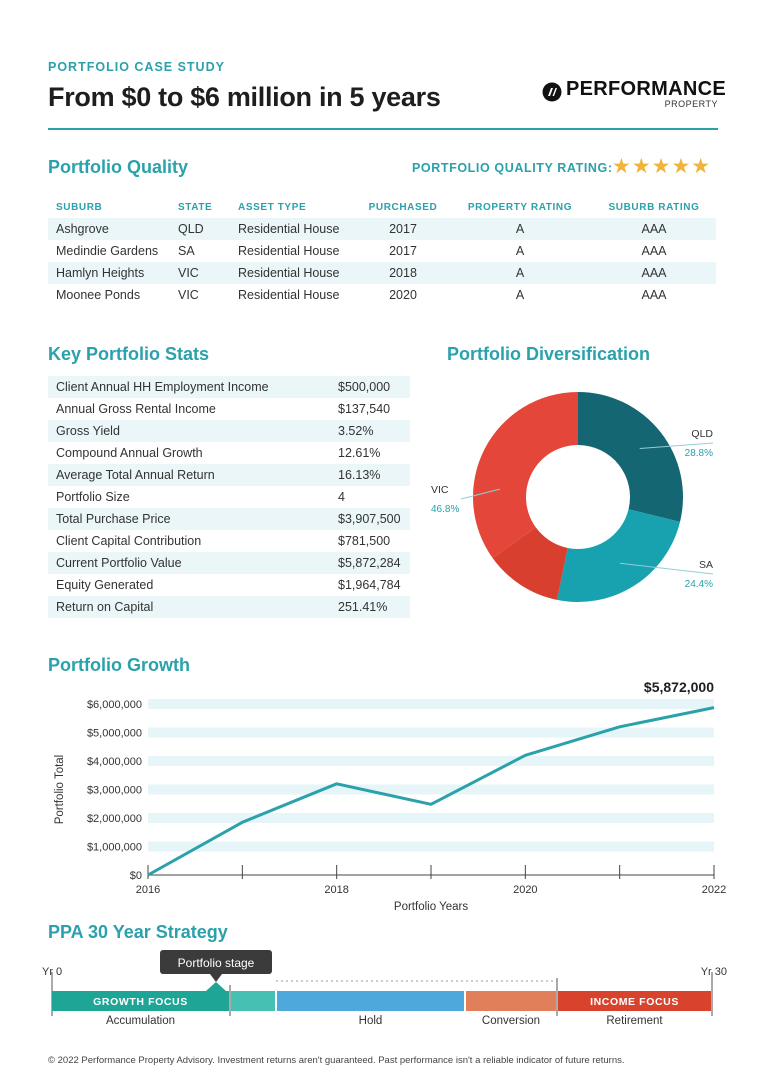 The height and width of the screenshot is (1089, 768). I want to click on logo-mark-icon, so click(552, 92).